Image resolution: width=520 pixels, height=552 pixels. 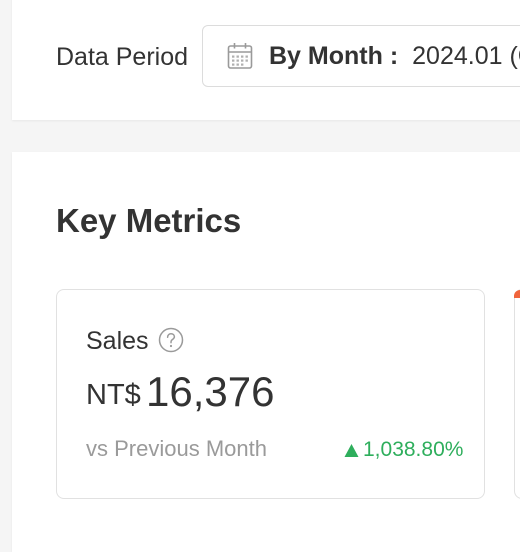 What do you see at coordinates (117, 341) in the screenshot?
I see `metric-name: Sales` at bounding box center [117, 341].